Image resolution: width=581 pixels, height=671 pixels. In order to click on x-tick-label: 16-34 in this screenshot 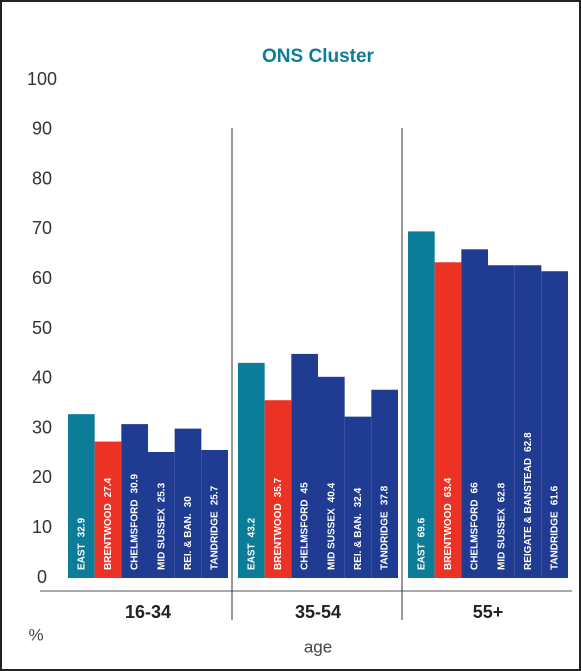, I will do `click(148, 612)`.